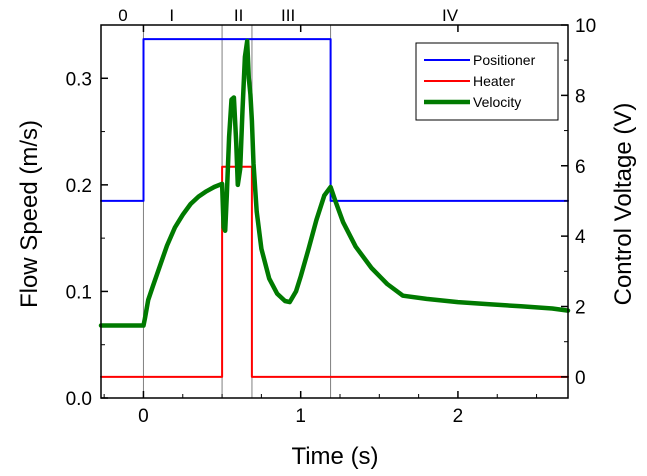  I want to click on legend-label-heater: Heater, so click(494, 81).